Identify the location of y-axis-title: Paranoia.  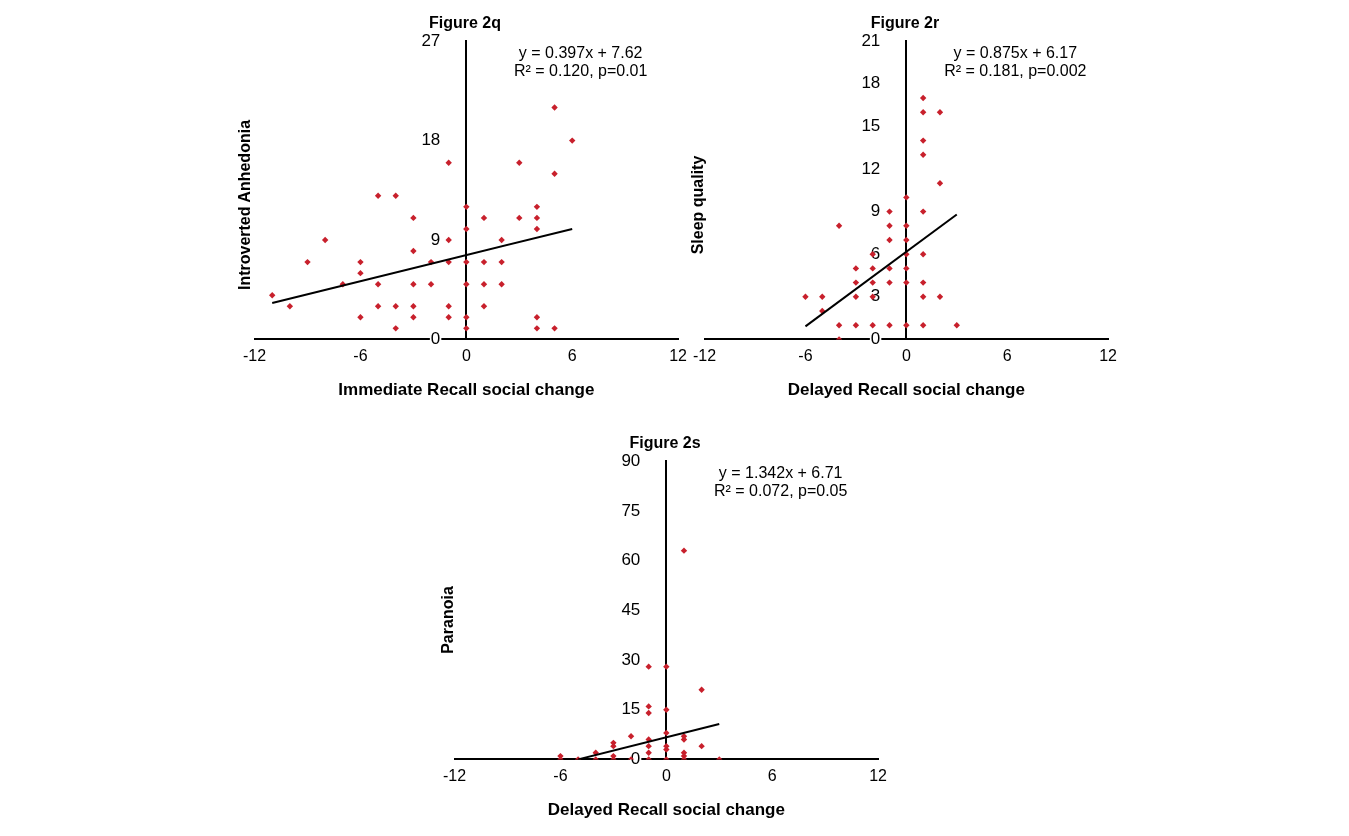
(447, 620).